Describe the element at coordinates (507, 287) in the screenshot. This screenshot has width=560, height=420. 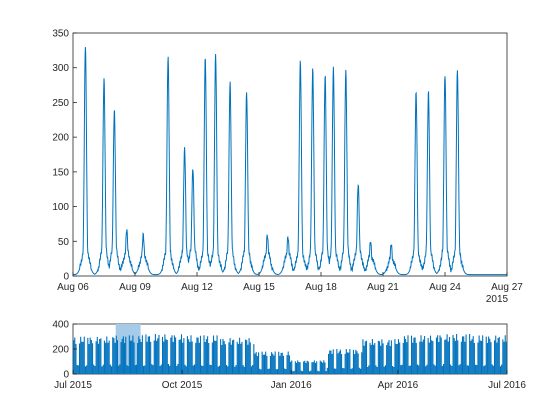
I see `main-x-tick-label: Aug 27` at that location.